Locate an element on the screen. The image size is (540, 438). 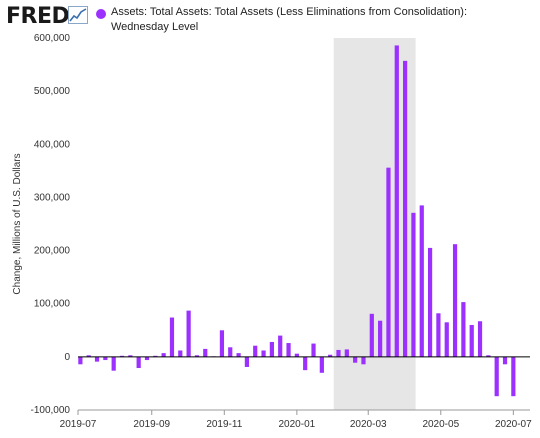
x-tick-label: 2020-01 is located at coordinates (297, 424).